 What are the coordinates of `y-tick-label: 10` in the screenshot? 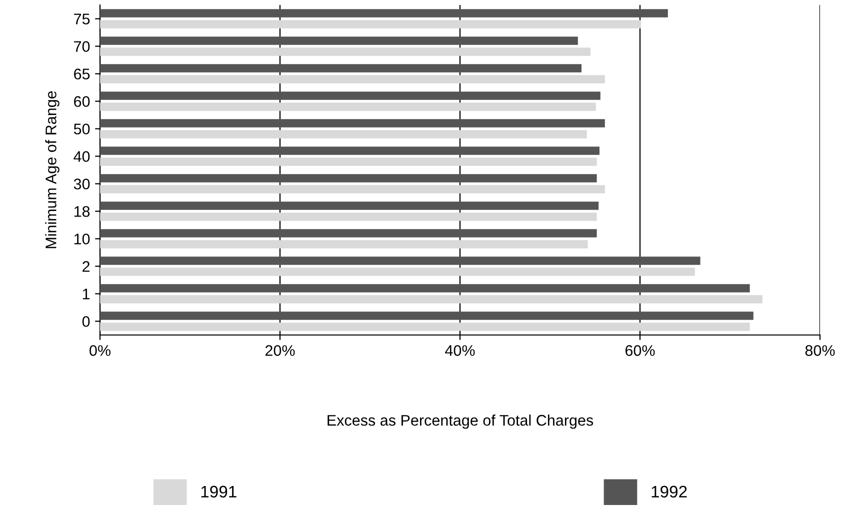 It's located at (82, 239).